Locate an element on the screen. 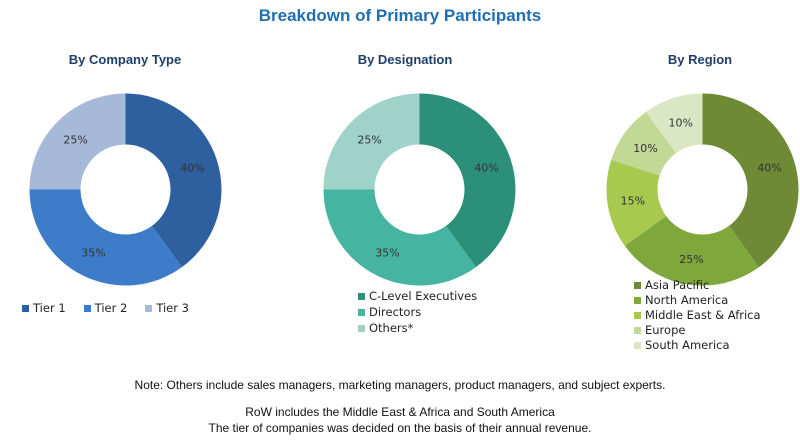 Image resolution: width=800 pixels, height=444 pixels. slice-label-south-america: 10% is located at coordinates (680, 122).